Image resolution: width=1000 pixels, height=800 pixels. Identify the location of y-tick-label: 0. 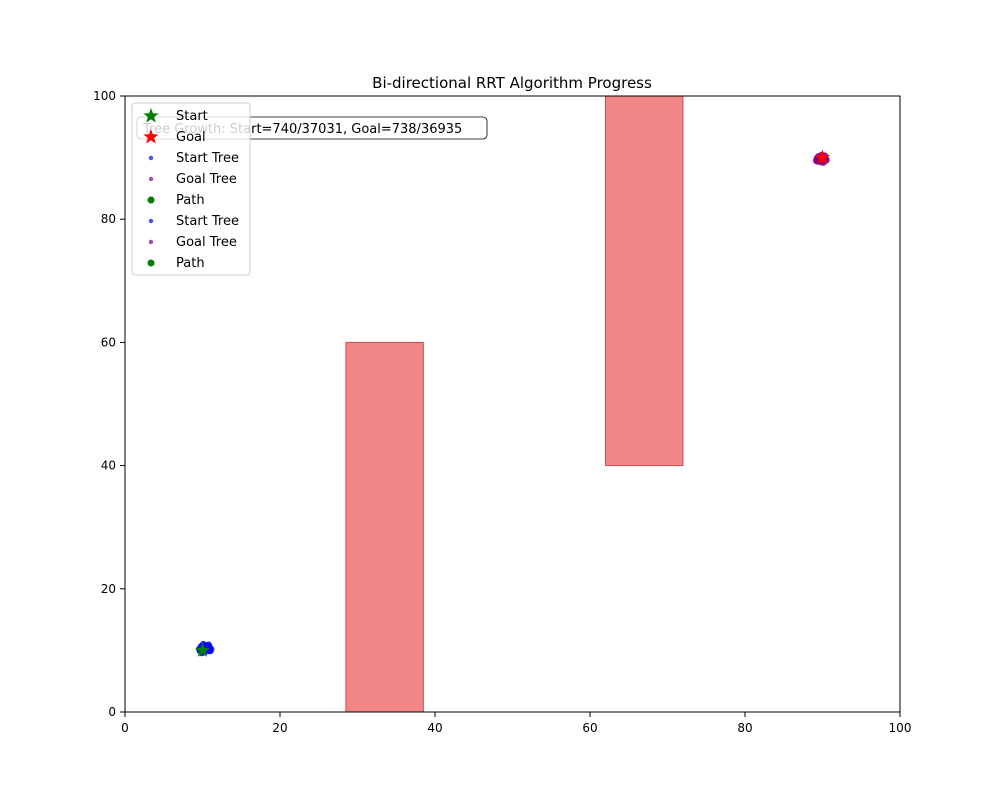
(112, 712).